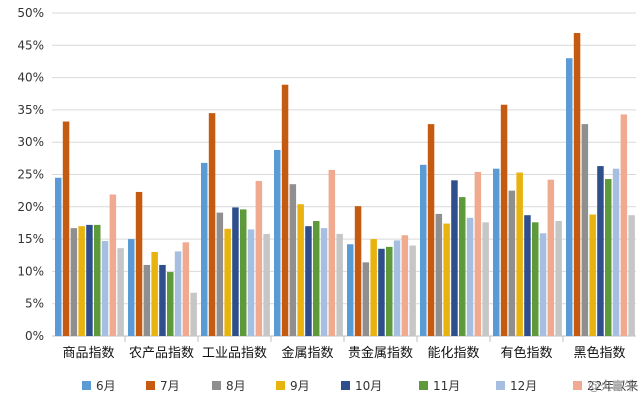 Image resolution: width=640 pixels, height=407 pixels. What do you see at coordinates (612, 386) in the screenshot?
I see `legend-label: 22年以来` at bounding box center [612, 386].